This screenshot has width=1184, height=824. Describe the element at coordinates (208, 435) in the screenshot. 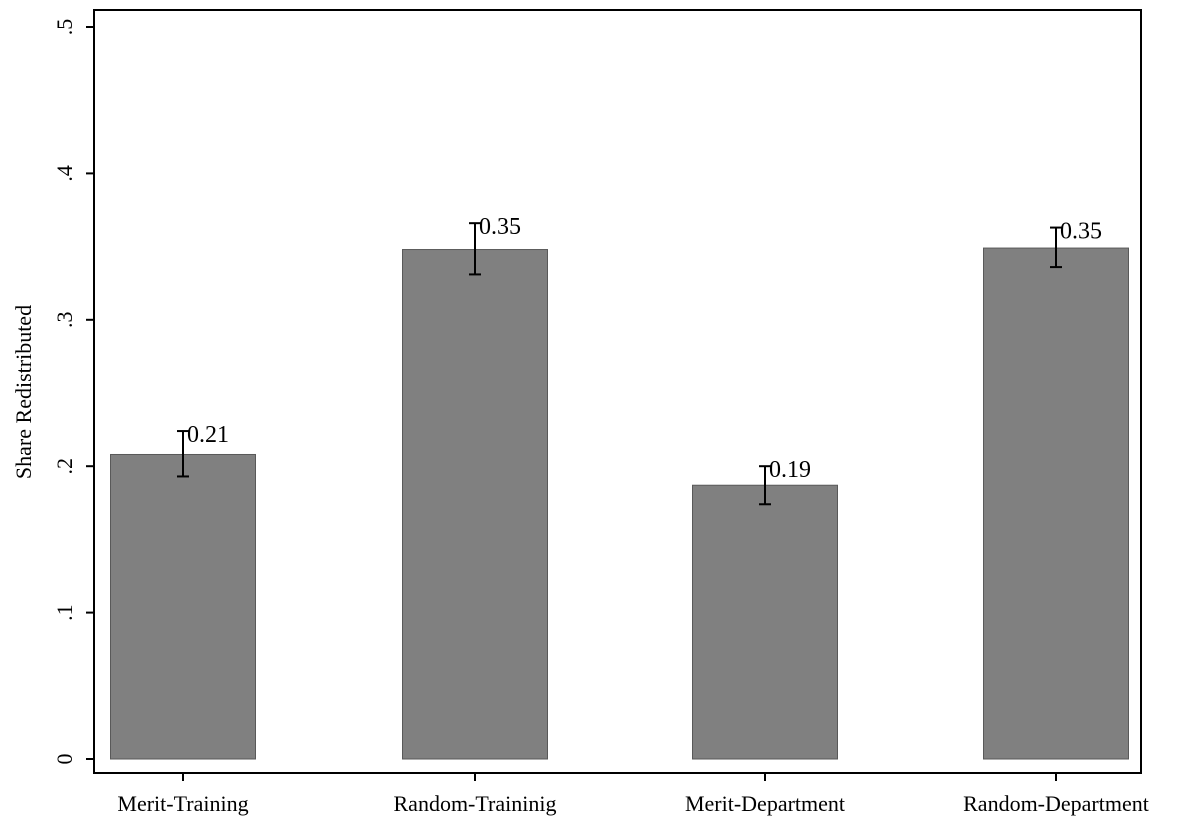

I see `data-label: 0.21` at that location.